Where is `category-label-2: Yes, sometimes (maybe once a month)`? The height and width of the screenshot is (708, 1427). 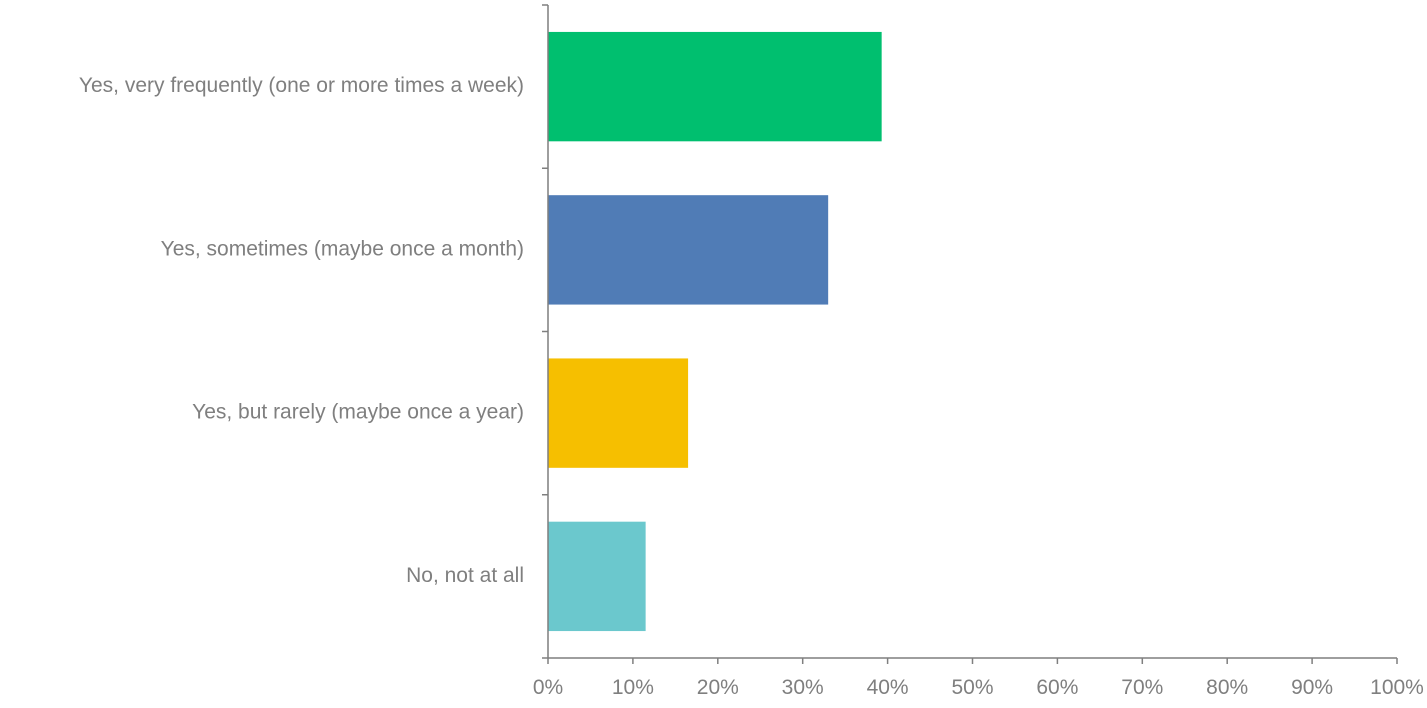
category-label-2: Yes, sometimes (maybe once a month) is located at coordinates (342, 248).